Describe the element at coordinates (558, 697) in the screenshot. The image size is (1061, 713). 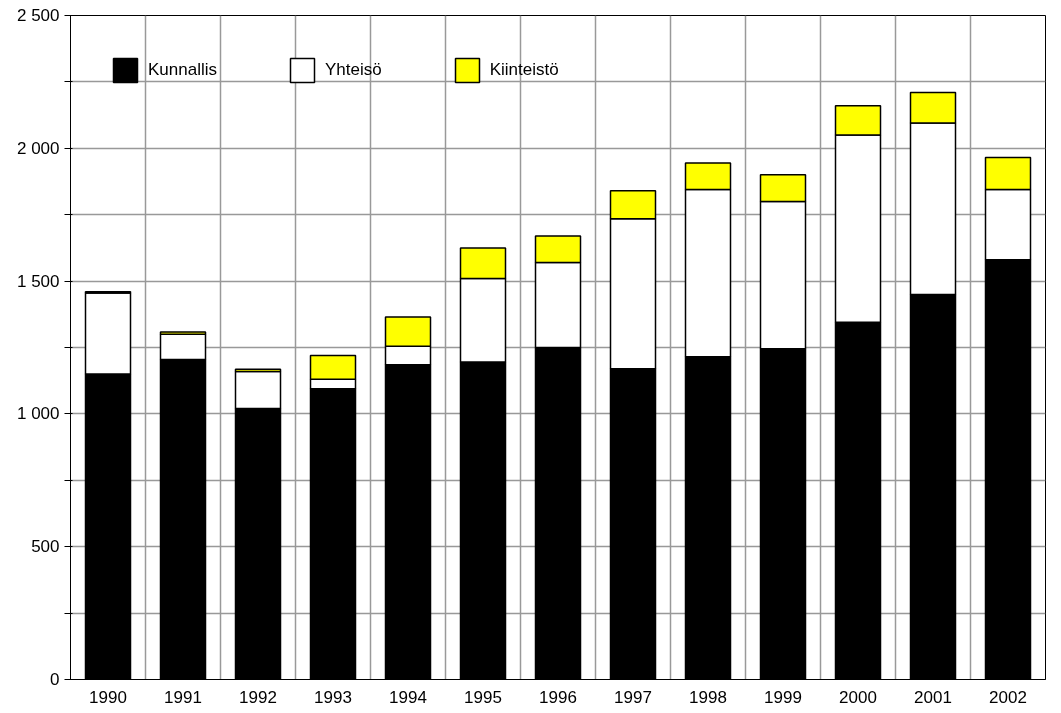
I see `x-tick-label: 1996` at that location.